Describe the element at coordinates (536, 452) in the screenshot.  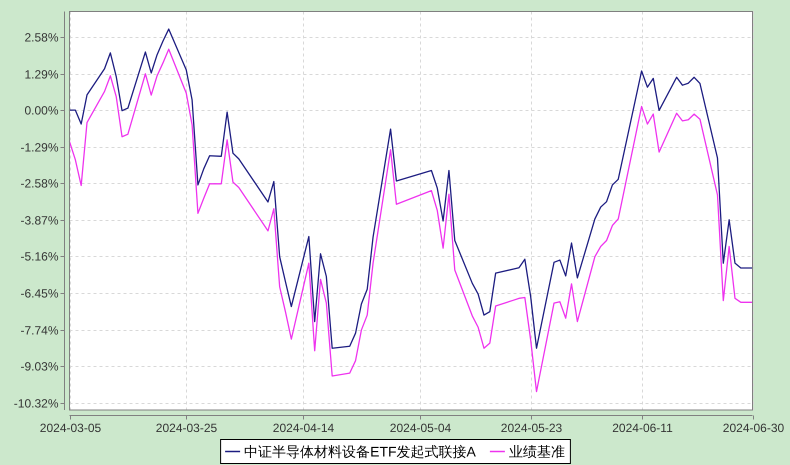
I see `legend-label: 业绩基准` at that location.